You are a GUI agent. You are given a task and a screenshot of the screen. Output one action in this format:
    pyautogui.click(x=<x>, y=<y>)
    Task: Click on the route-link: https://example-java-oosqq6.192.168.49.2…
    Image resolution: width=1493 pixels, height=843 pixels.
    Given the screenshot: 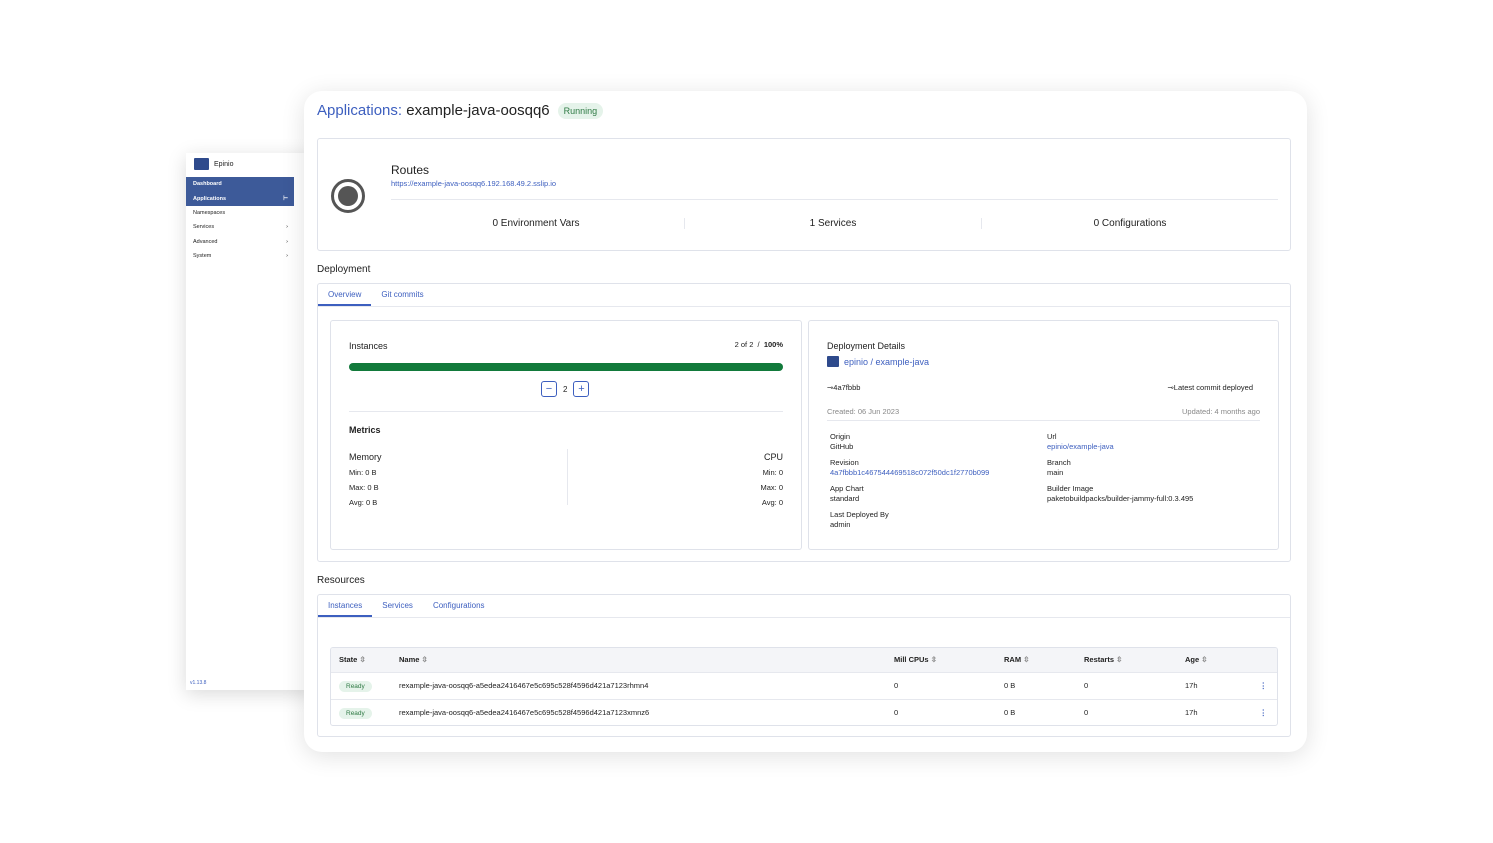 What is the action you would take?
    pyautogui.click(x=474, y=183)
    